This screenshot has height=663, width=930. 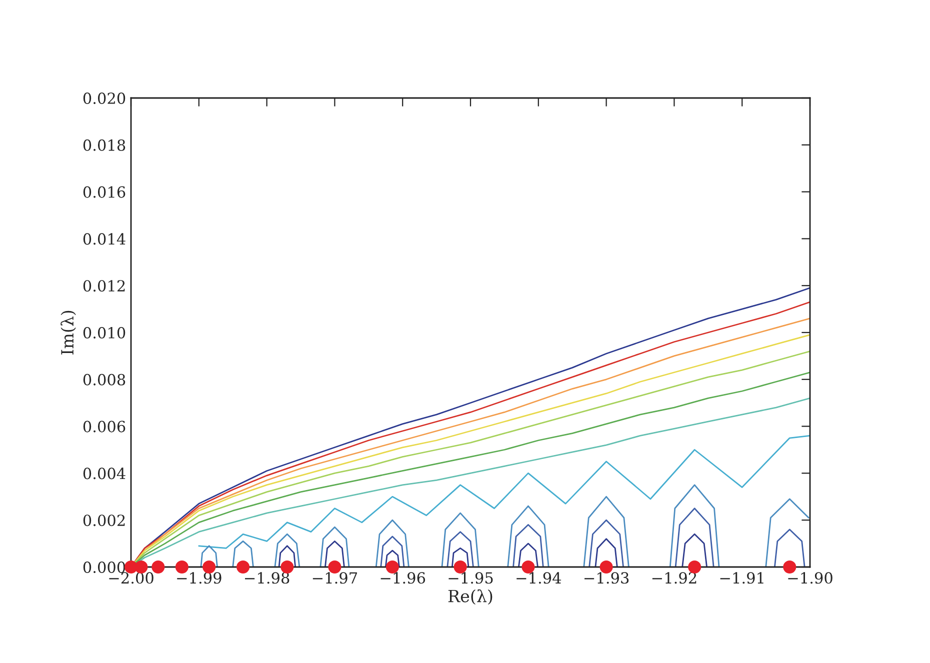 I want to click on x-tick-label: −1.98, so click(x=267, y=578).